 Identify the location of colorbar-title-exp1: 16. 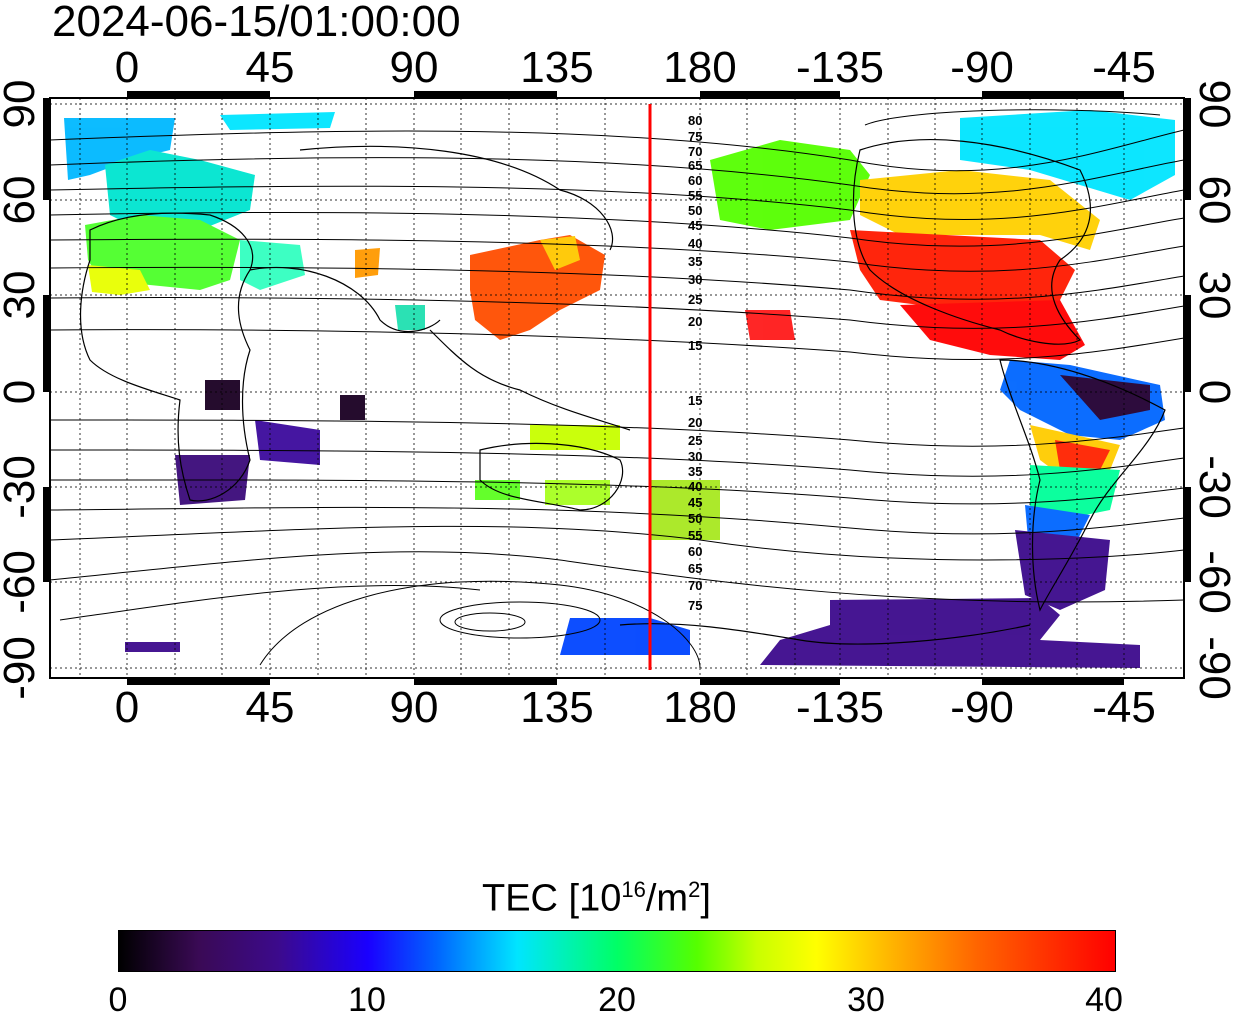
(633, 889).